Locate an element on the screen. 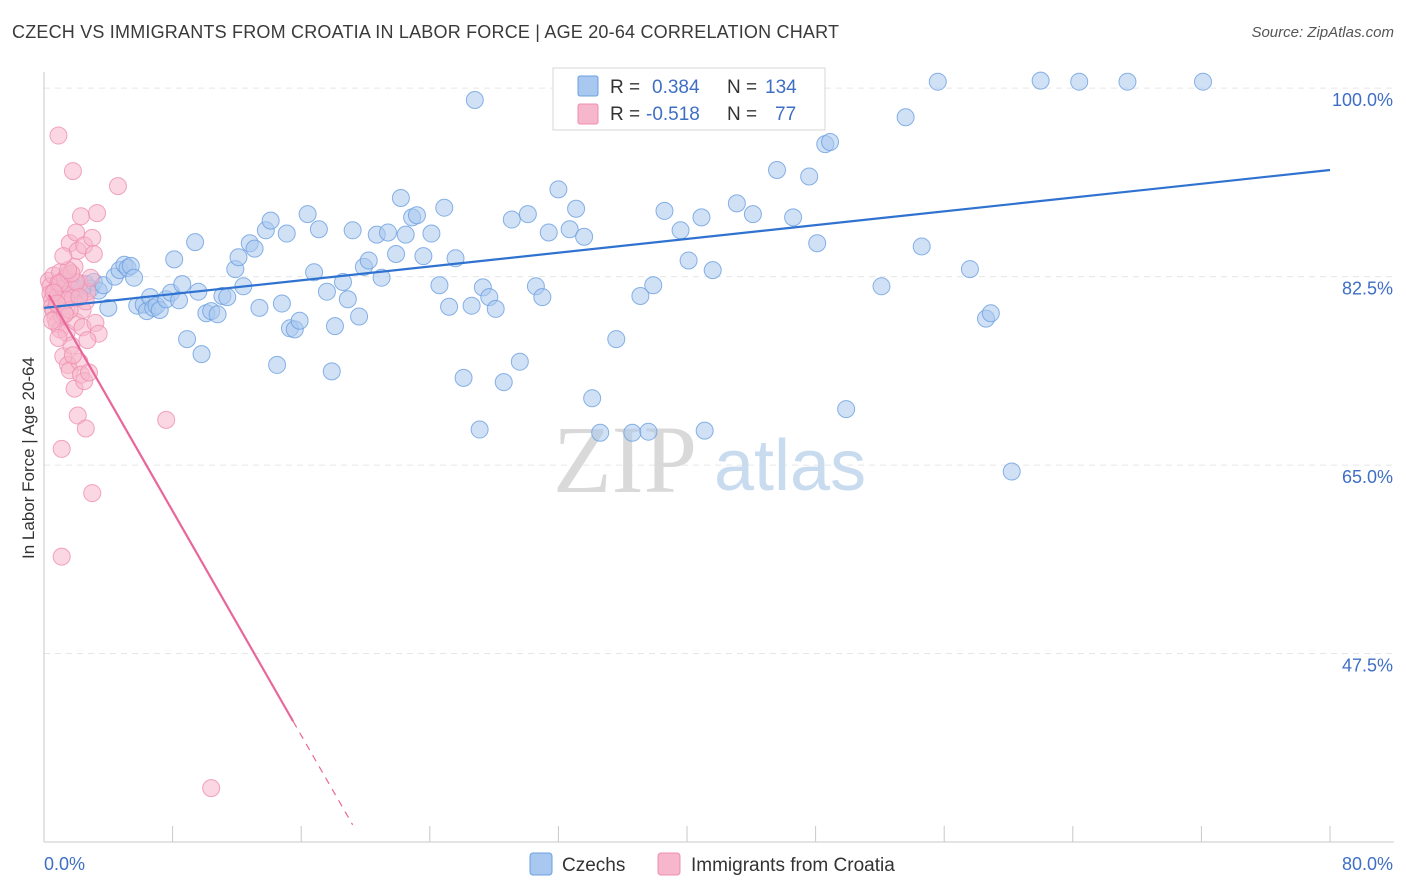  stats-n-label-croatia: N = is located at coordinates (742, 114).